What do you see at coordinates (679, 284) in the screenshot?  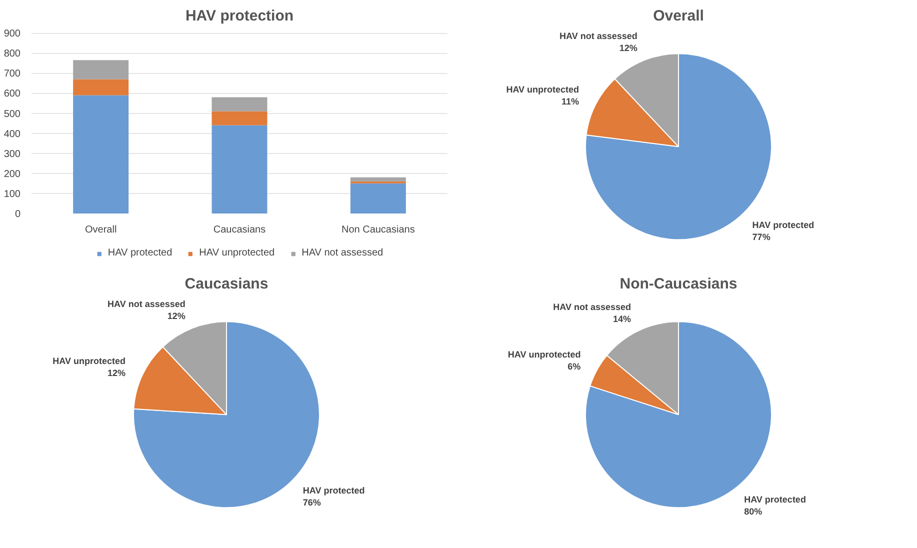 I see `chart-title: Non-Caucasians` at bounding box center [679, 284].